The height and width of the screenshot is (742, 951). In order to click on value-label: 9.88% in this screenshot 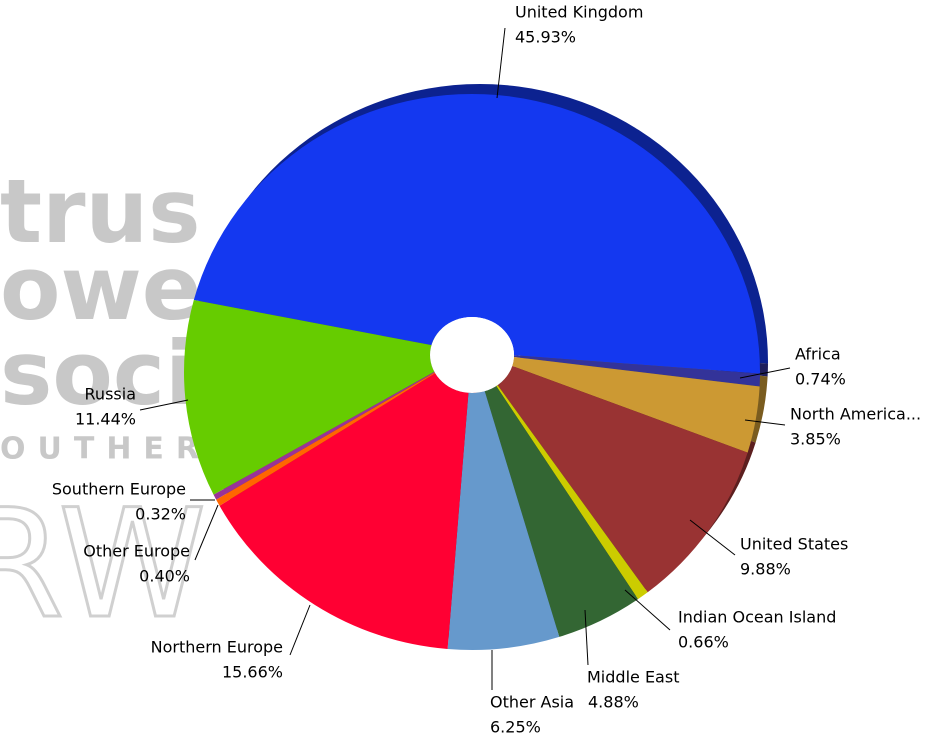, I will do `click(765, 569)`.